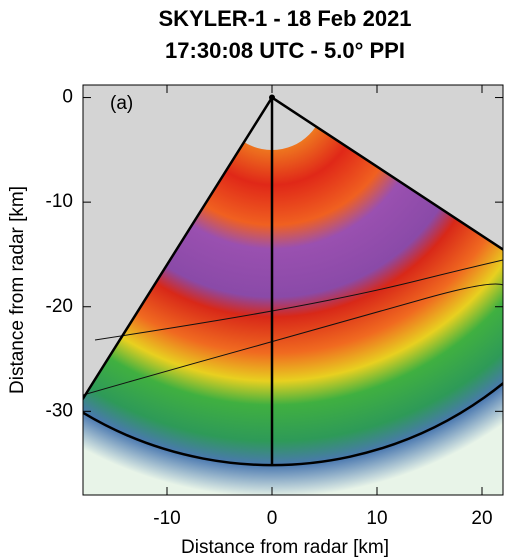 The image size is (519, 559). What do you see at coordinates (166, 518) in the screenshot?
I see `x-tick-label: -10` at bounding box center [166, 518].